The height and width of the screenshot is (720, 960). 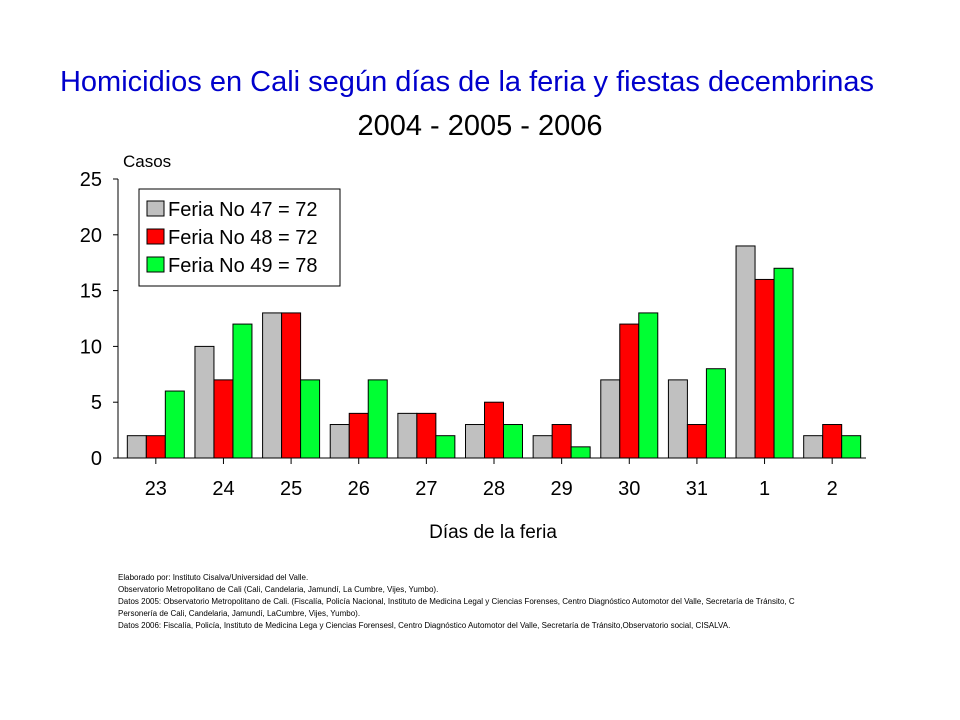 What do you see at coordinates (243, 266) in the screenshot?
I see `legend-label: Feria No 49 = 78` at bounding box center [243, 266].